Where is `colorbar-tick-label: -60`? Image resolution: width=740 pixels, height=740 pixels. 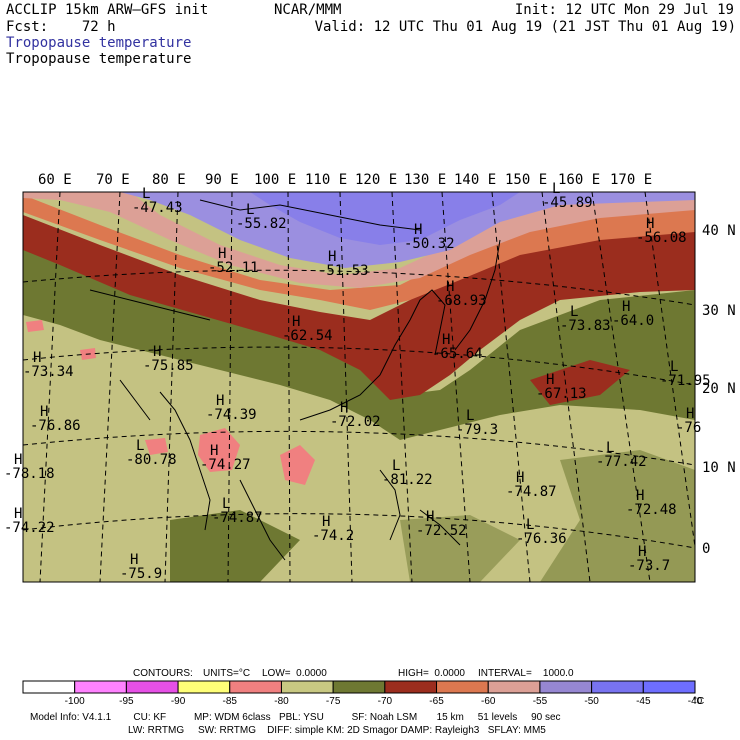 colorbar-tick-label: -60 is located at coordinates (488, 701).